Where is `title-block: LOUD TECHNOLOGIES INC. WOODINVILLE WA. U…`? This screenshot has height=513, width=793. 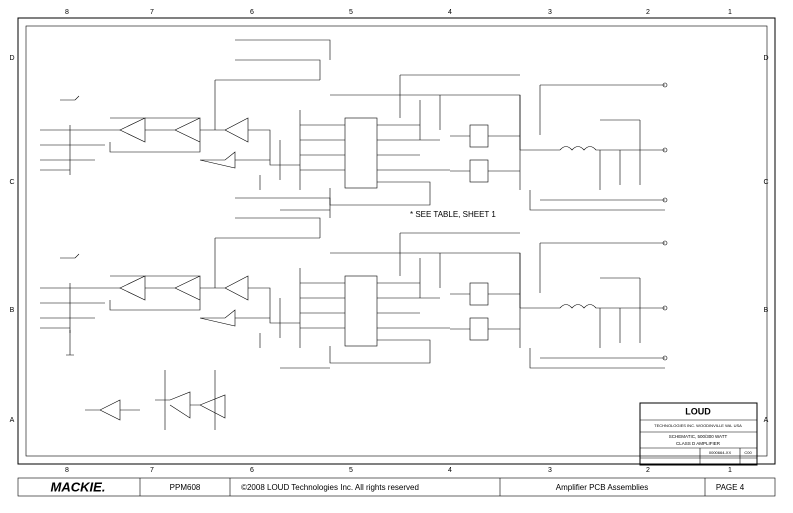
title-block: LOUD TECHNOLOGIES INC. WOODINVILLE WA. U… is located at coordinates (698, 434).